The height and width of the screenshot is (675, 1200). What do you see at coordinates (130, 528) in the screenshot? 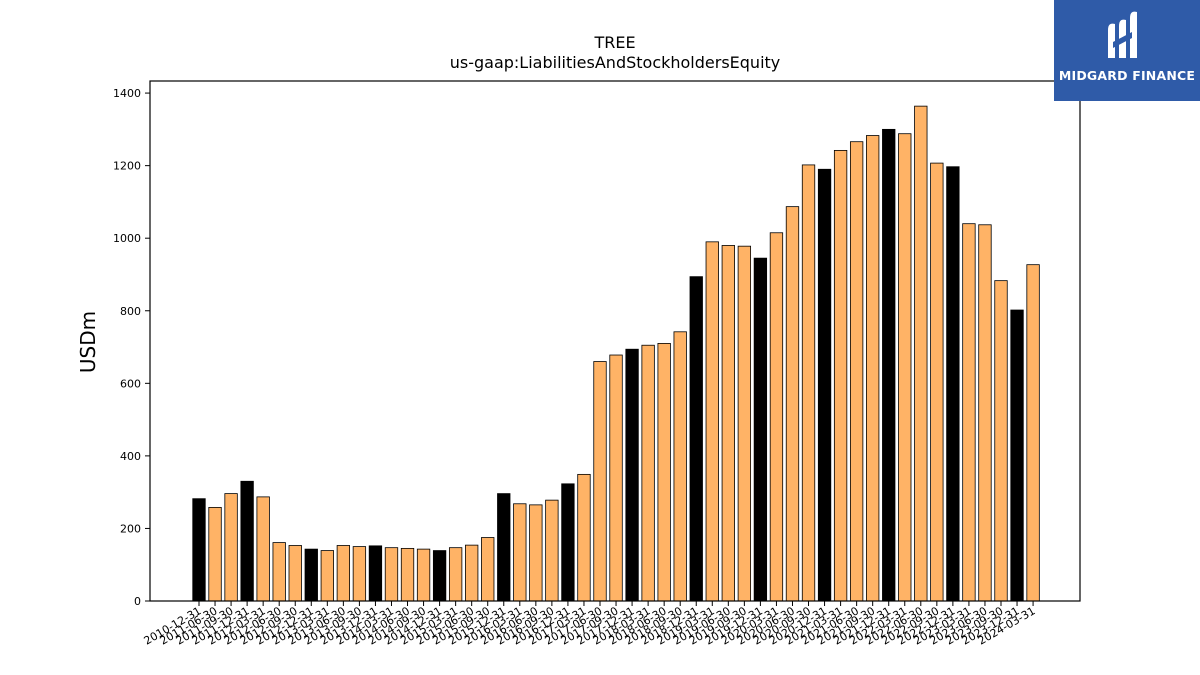
I see `y-tick-label: 200` at bounding box center [130, 528].